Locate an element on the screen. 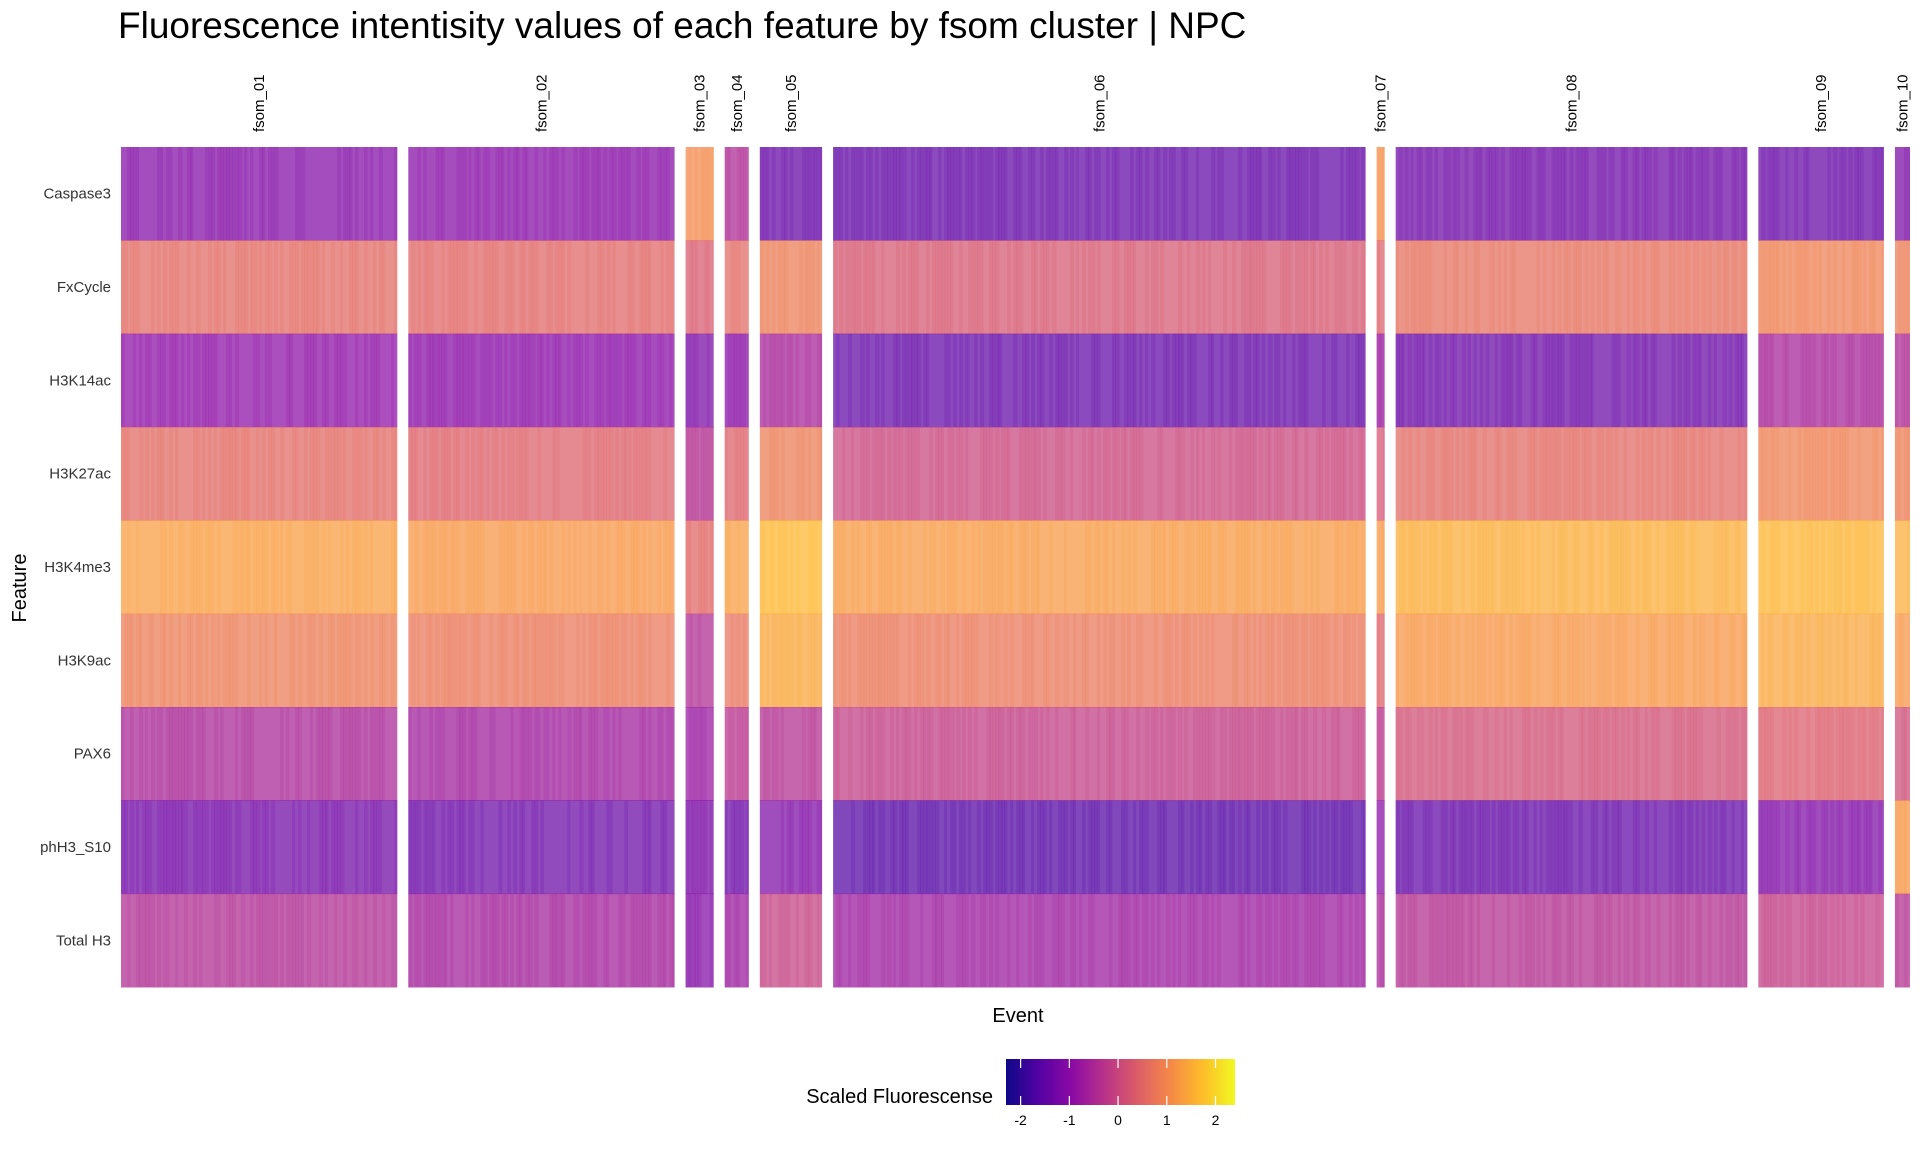  colorbar-ticks: -2 -1 0 1 2 is located at coordinates (1117, 1093).